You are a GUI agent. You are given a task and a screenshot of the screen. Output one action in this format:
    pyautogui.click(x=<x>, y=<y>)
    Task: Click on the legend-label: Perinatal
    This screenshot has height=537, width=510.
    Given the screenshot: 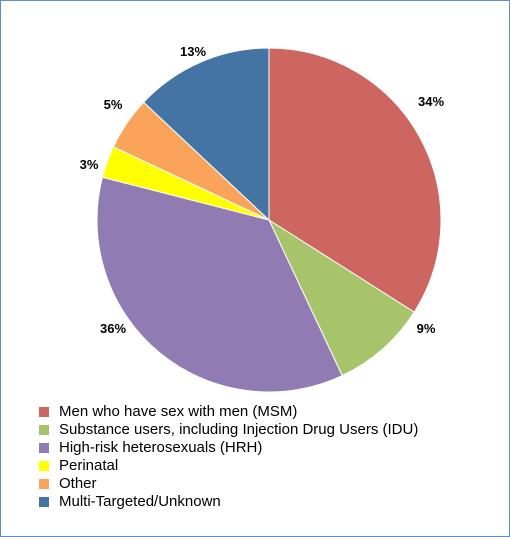 What is the action you would take?
    pyautogui.click(x=89, y=465)
    